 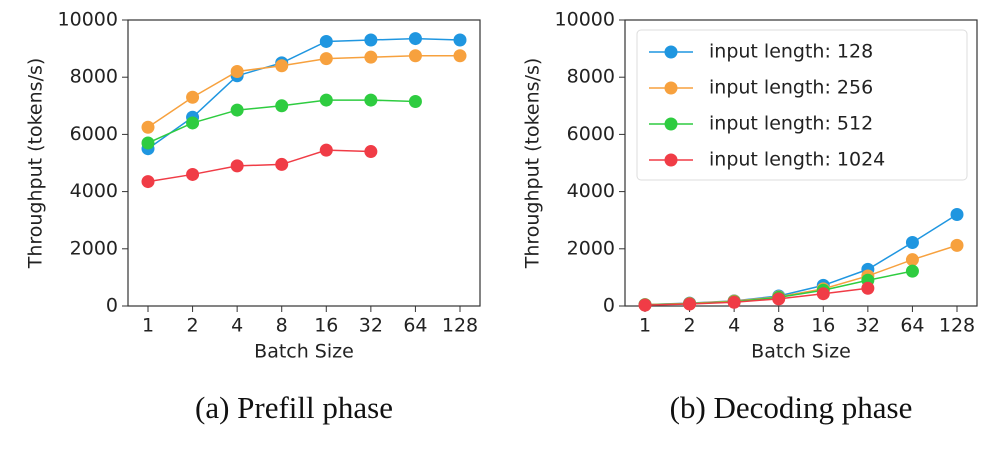 I want to click on caption: (b) Decoding phase, so click(x=791, y=407).